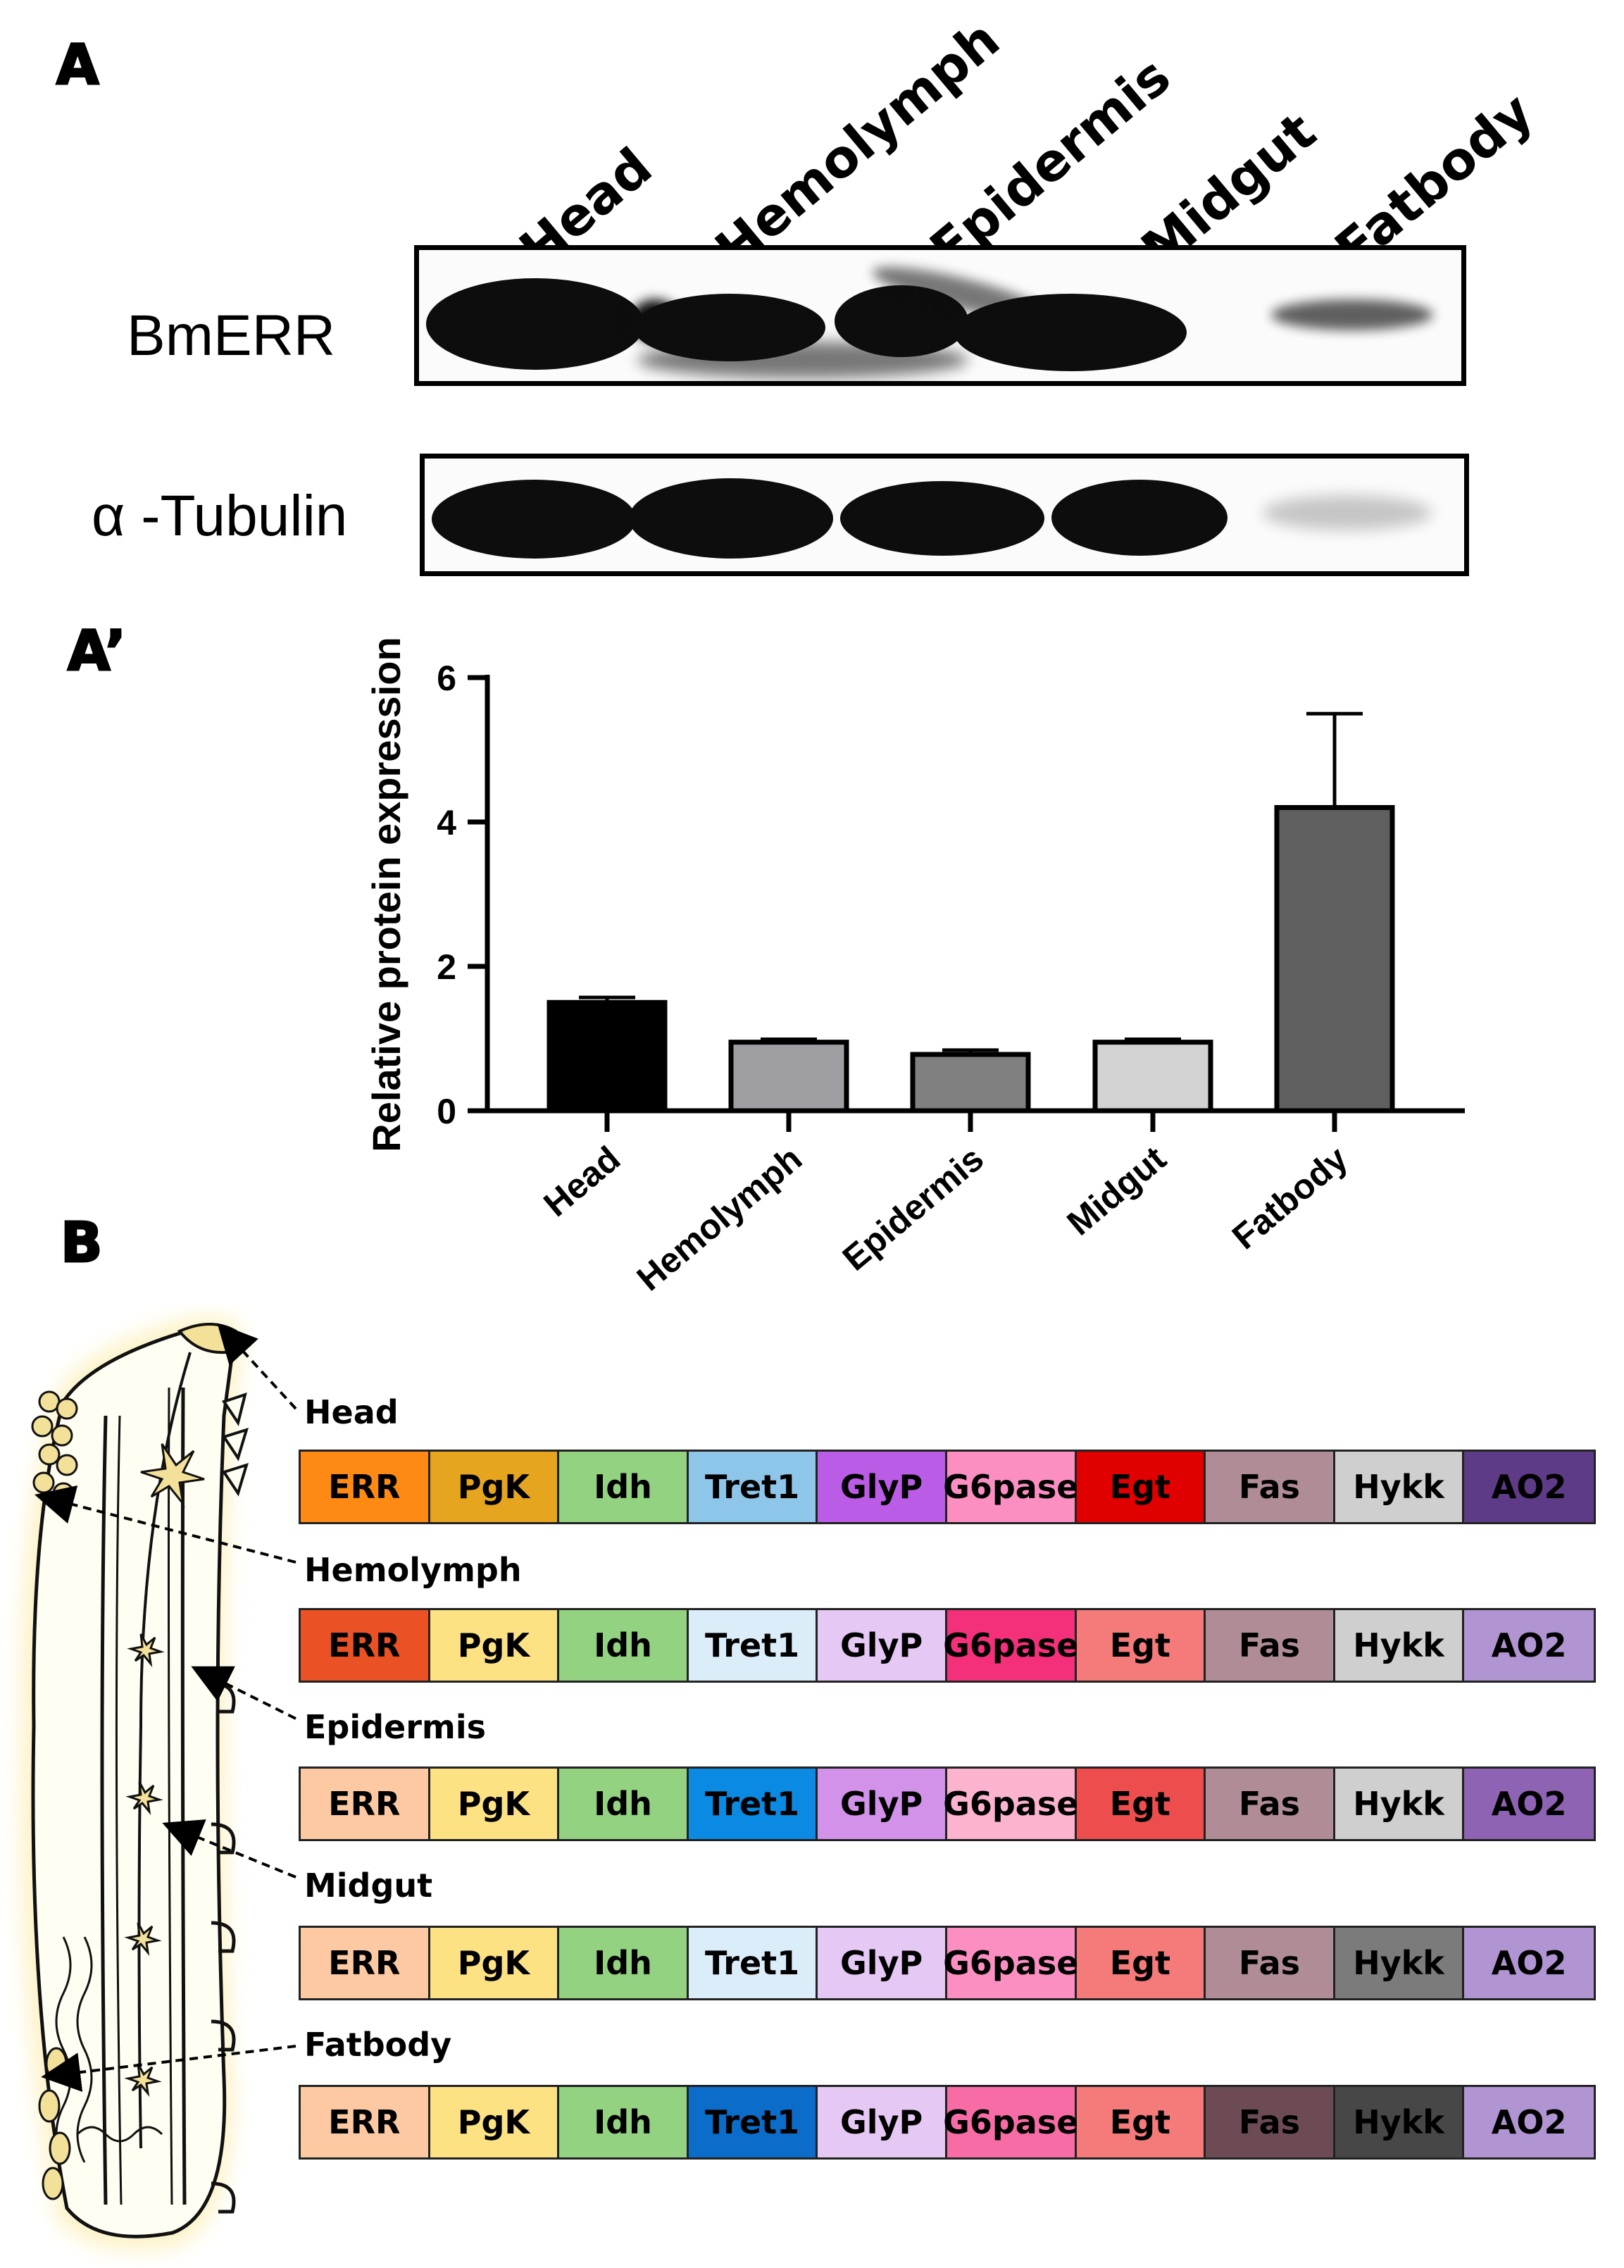  I want to click on gene-row-head: ERR PgK Idh Tret1 GlyP G6pase Egt Fas Hykk AO2, so click(948, 1487).